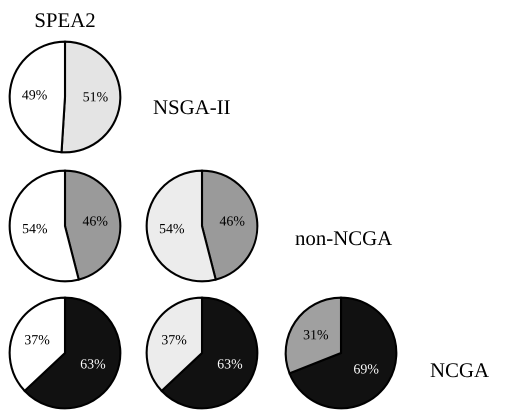  Describe the element at coordinates (343, 238) in the screenshot. I see `text: non-NCGA` at that location.